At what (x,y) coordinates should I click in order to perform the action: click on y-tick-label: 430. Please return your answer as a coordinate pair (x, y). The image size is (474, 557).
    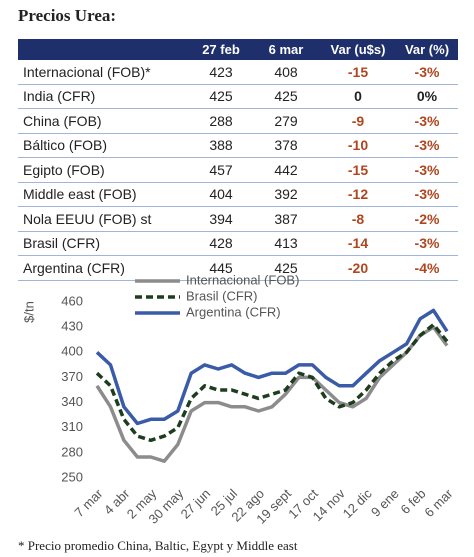
    Looking at the image, I should click on (72, 326).